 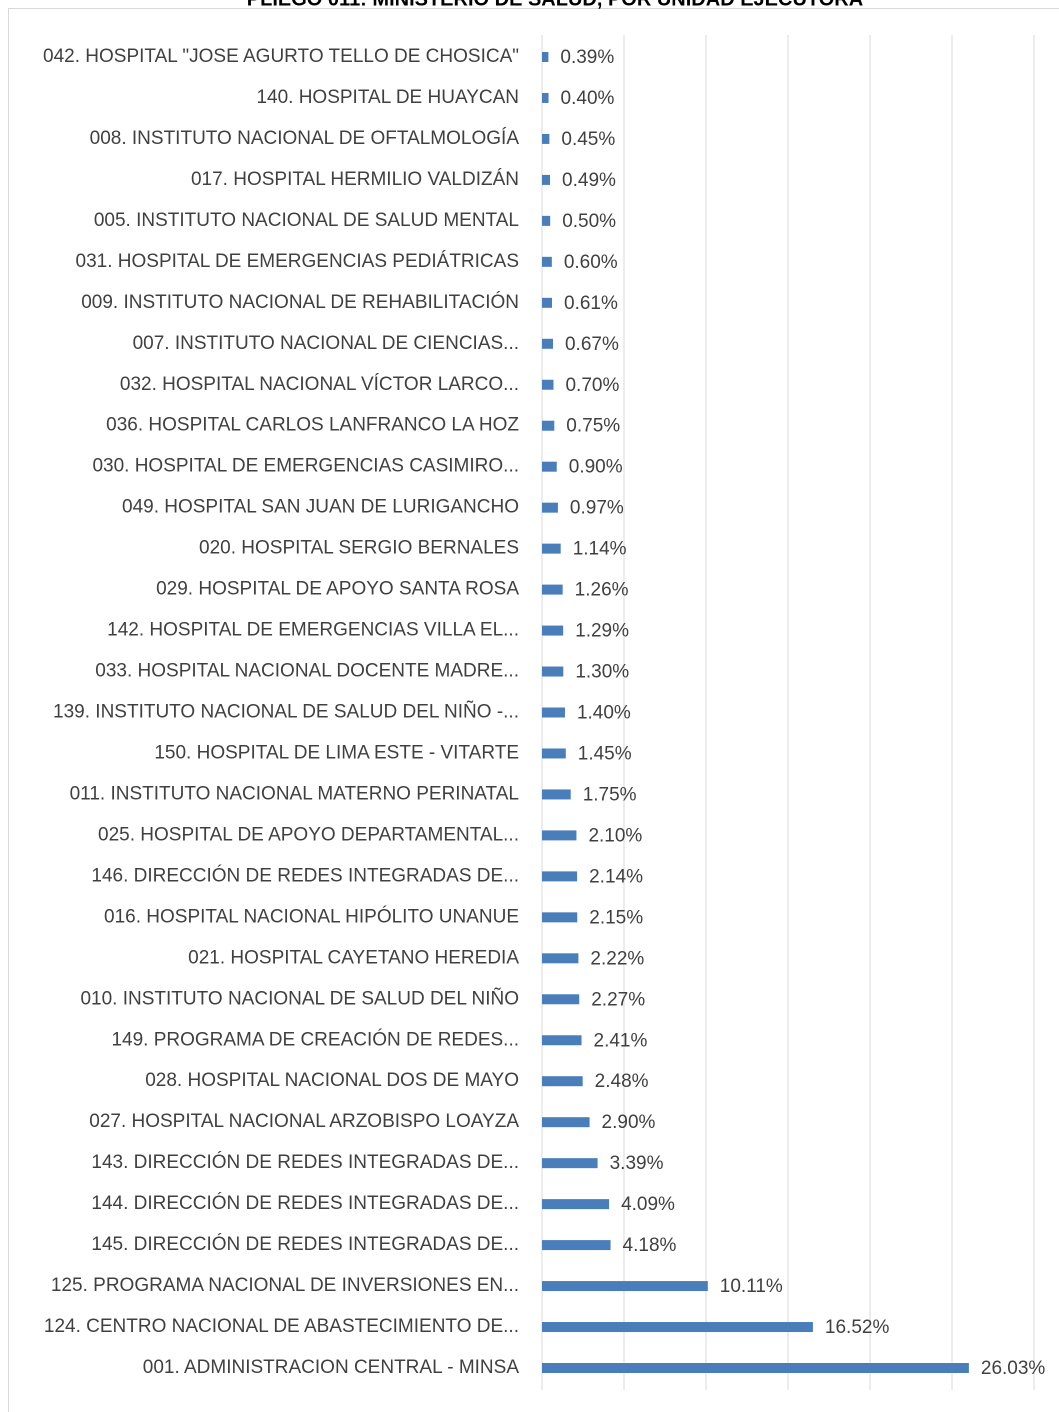 What do you see at coordinates (587, 57) in the screenshot?
I see `data-label: 0.39%` at bounding box center [587, 57].